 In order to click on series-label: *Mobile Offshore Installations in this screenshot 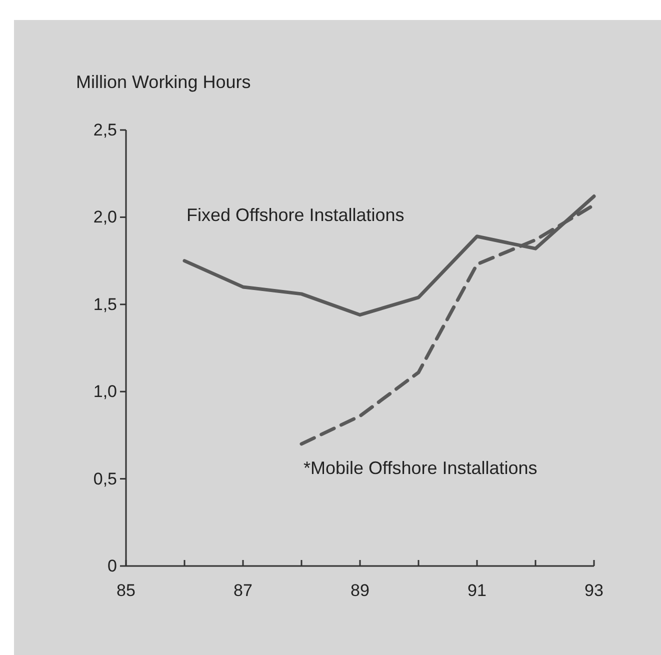, I will do `click(421, 468)`.